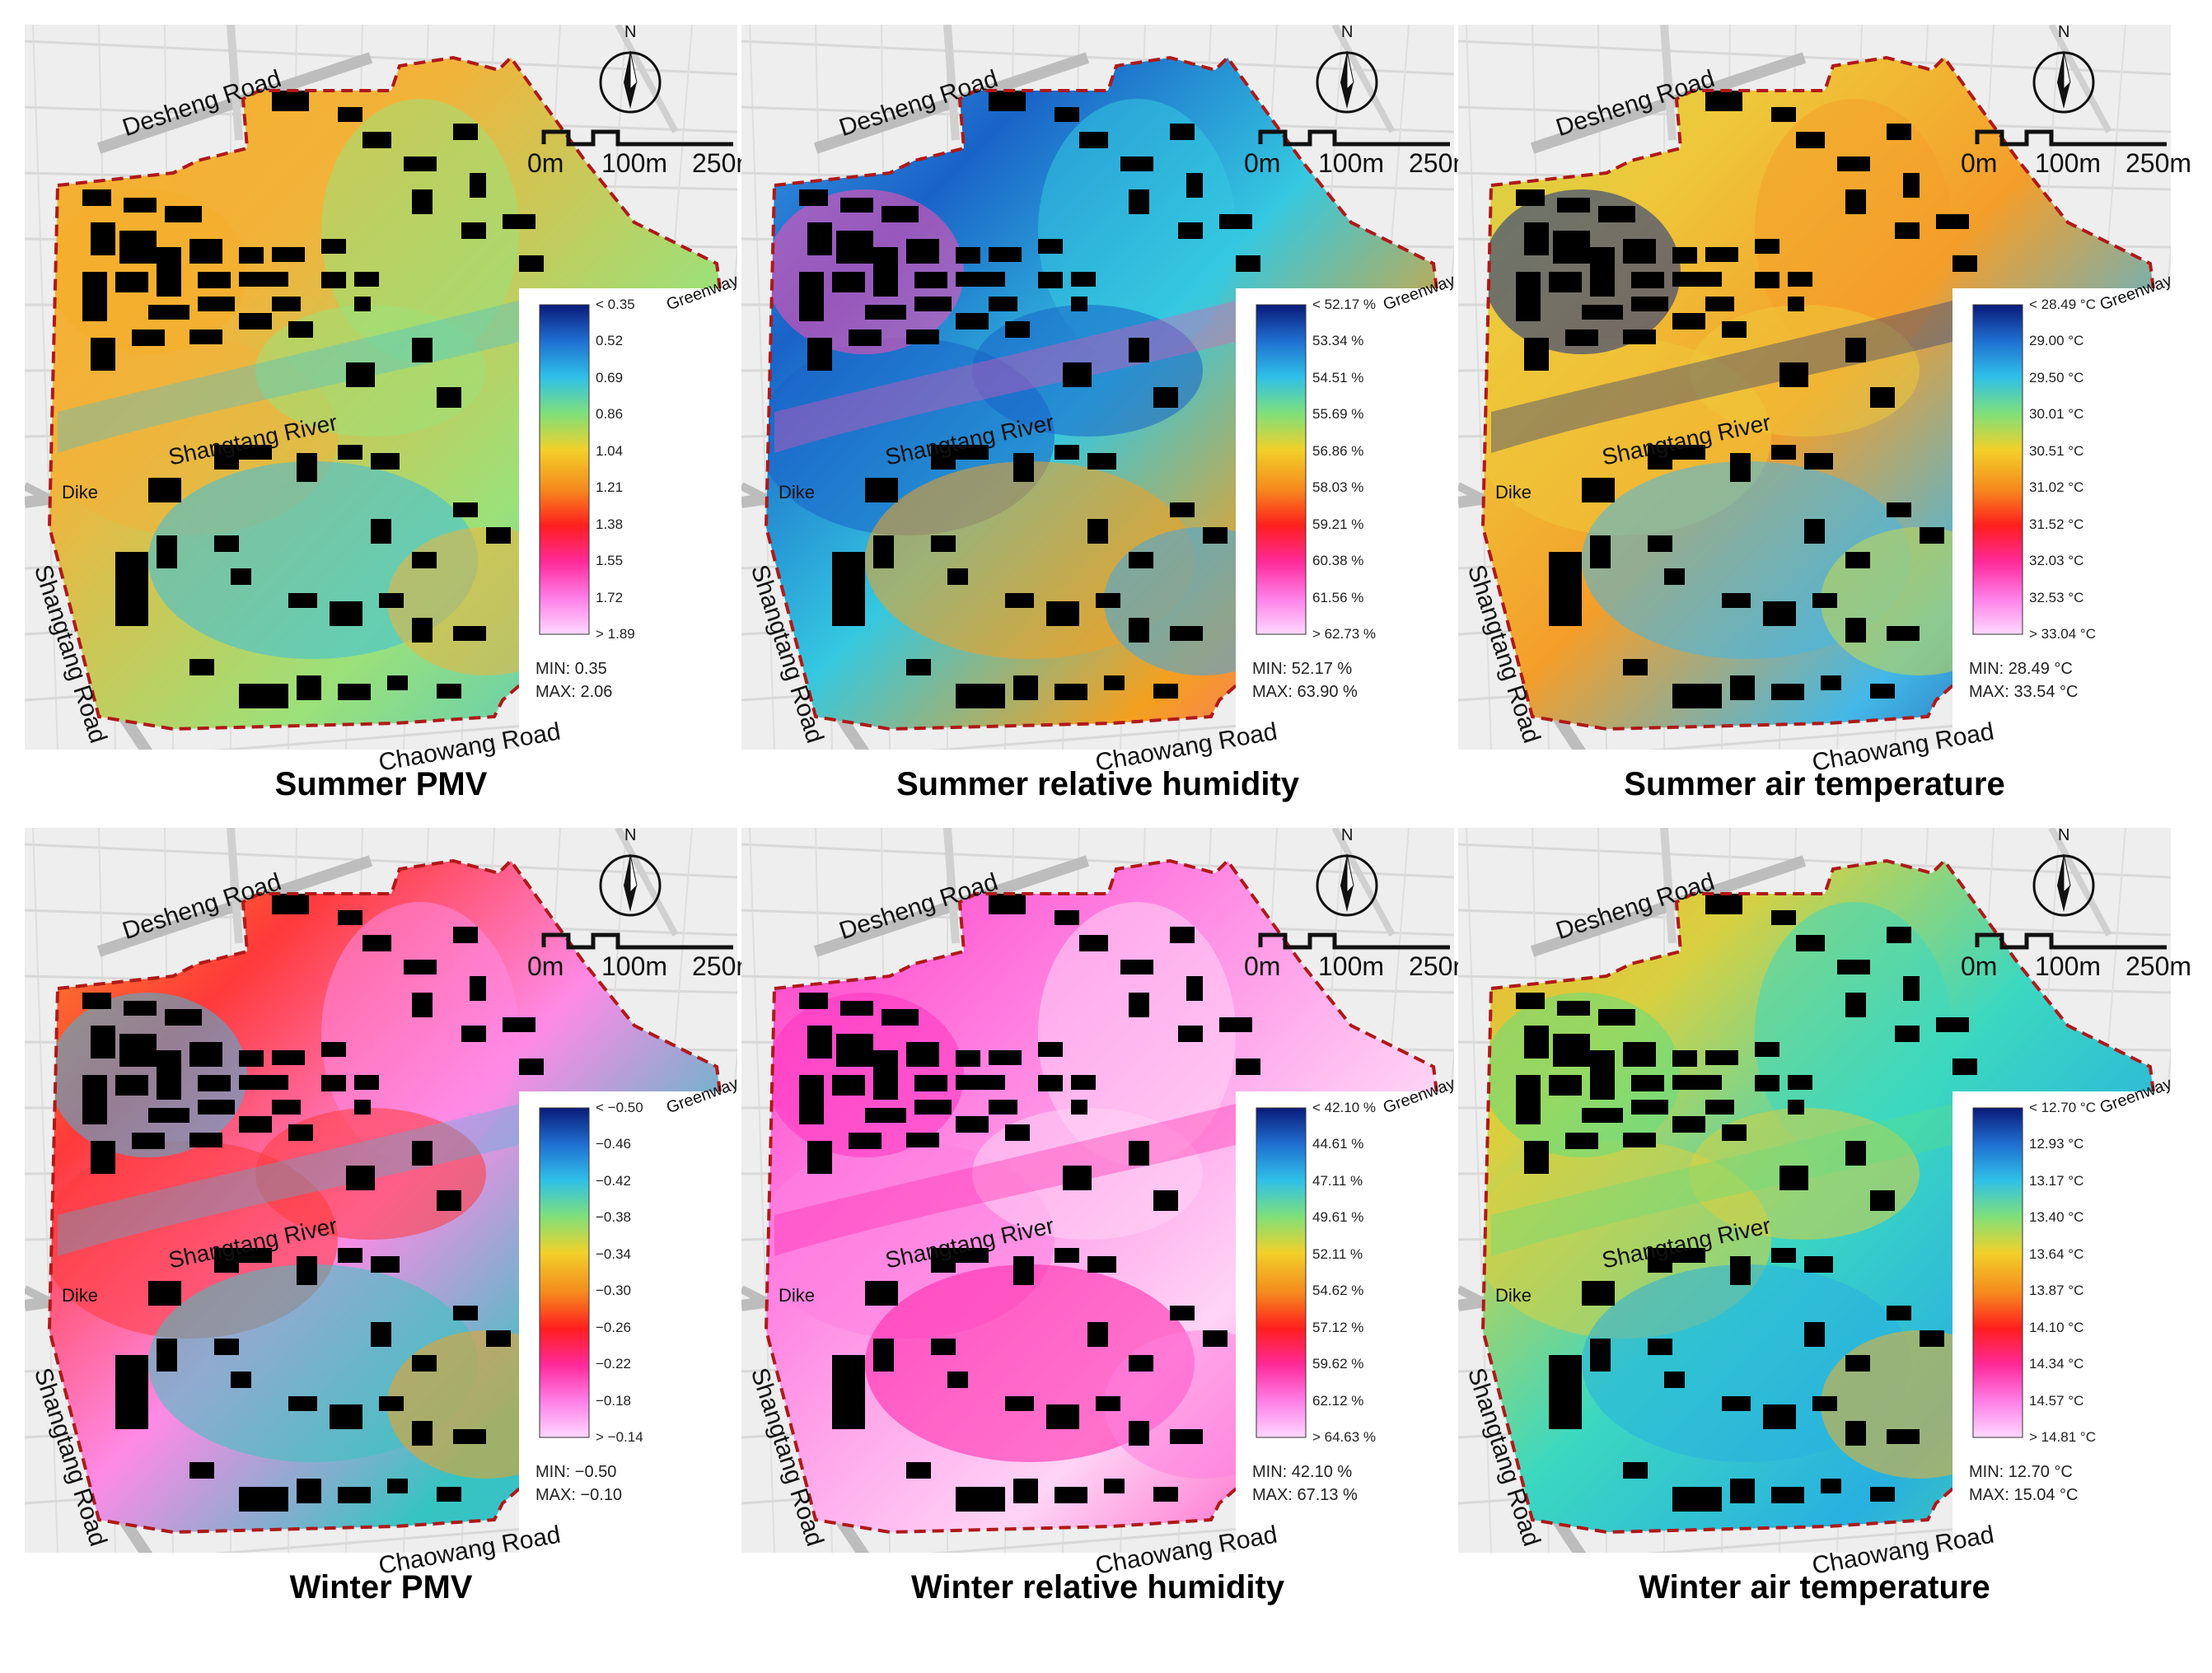 This screenshot has width=2212, height=1673. I want to click on legend-tick-label: 31.02 °C, so click(2057, 488).